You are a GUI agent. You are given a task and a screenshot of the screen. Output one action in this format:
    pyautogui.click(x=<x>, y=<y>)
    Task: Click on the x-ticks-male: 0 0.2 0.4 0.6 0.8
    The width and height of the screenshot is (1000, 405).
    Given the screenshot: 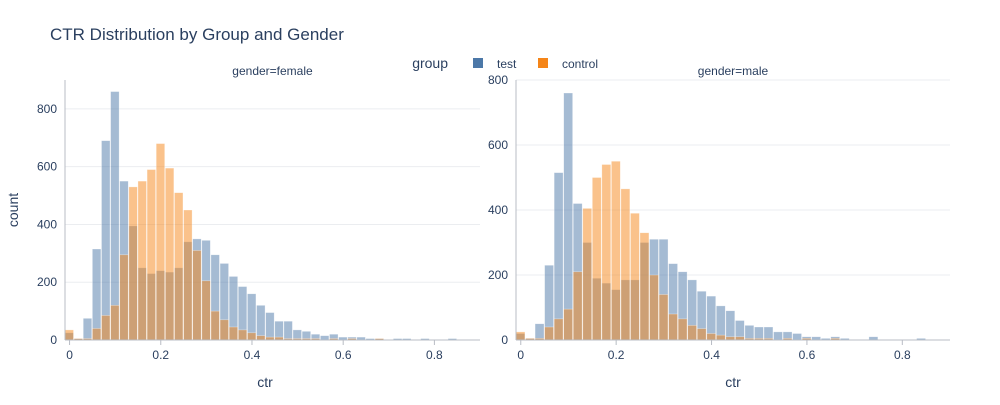 What is the action you would take?
    pyautogui.click(x=714, y=351)
    